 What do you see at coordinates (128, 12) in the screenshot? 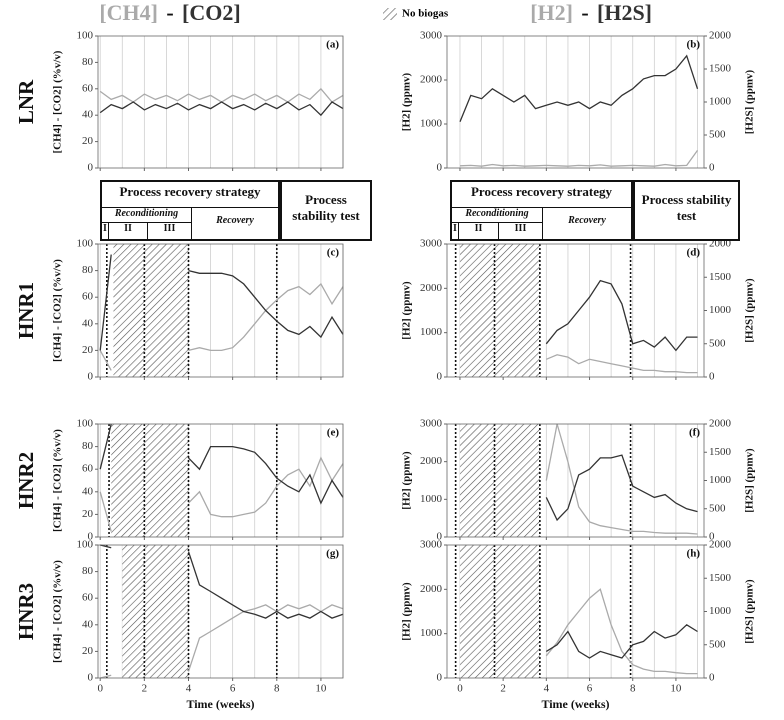
I see `legend-entry: [CH4]` at bounding box center [128, 12].